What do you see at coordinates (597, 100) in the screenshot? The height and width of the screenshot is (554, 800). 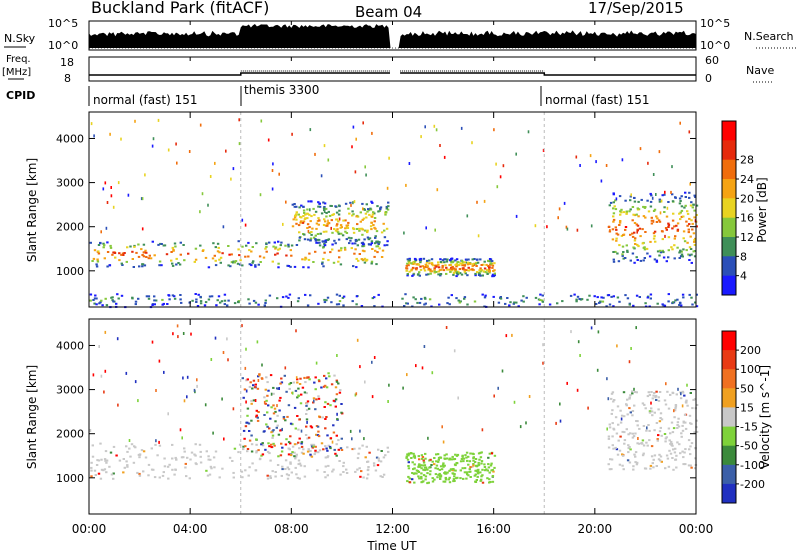 I see `cpid-segment-3: normal (fast) 151` at bounding box center [597, 100].